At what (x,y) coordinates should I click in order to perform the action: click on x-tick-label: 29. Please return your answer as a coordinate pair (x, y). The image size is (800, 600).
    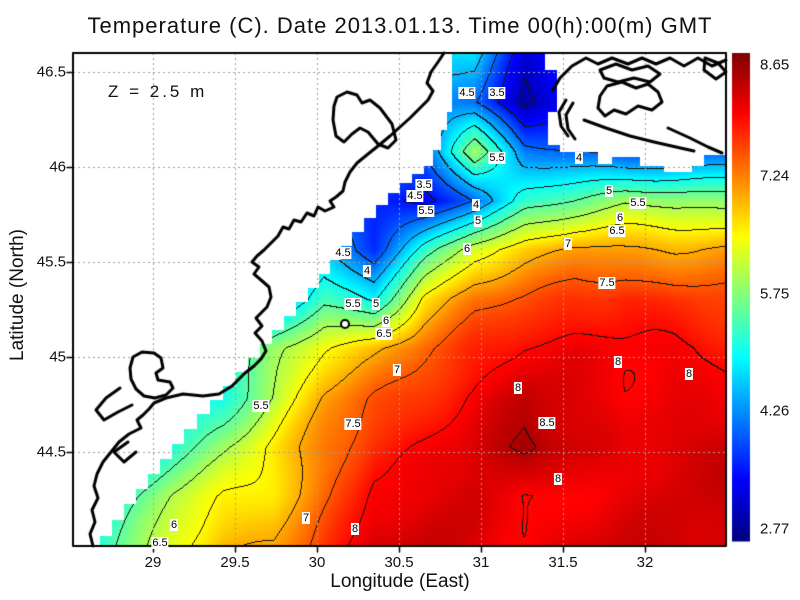
    Looking at the image, I should click on (153, 562).